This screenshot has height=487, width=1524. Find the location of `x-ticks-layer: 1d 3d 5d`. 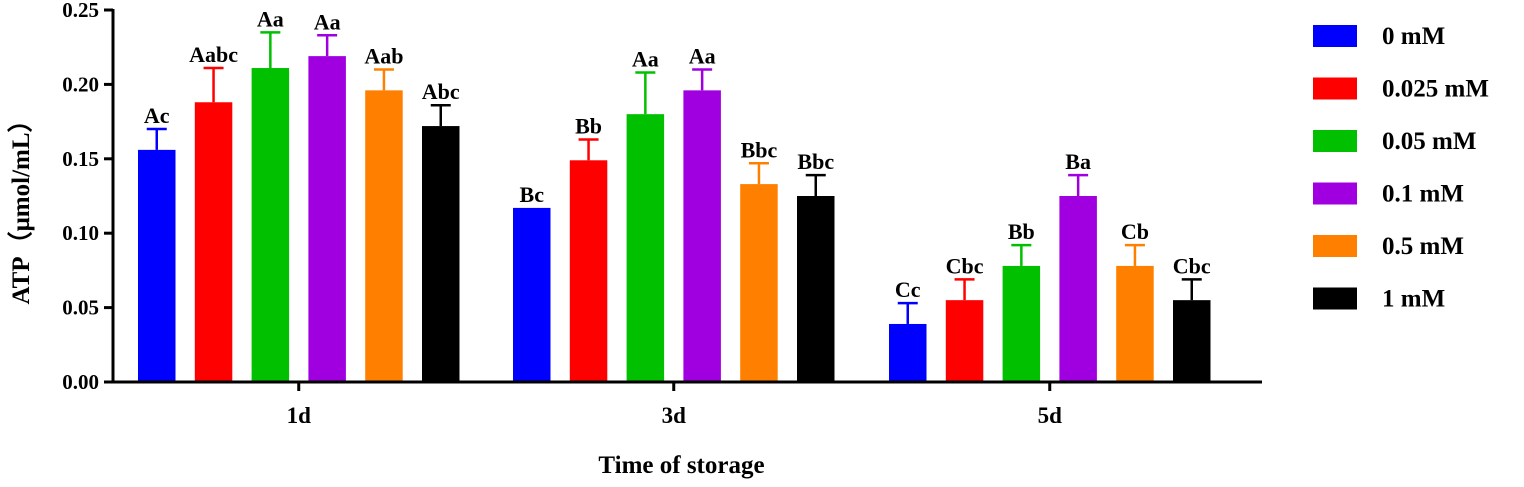

x-ticks-layer: 1d 3d 5d is located at coordinates (675, 405).